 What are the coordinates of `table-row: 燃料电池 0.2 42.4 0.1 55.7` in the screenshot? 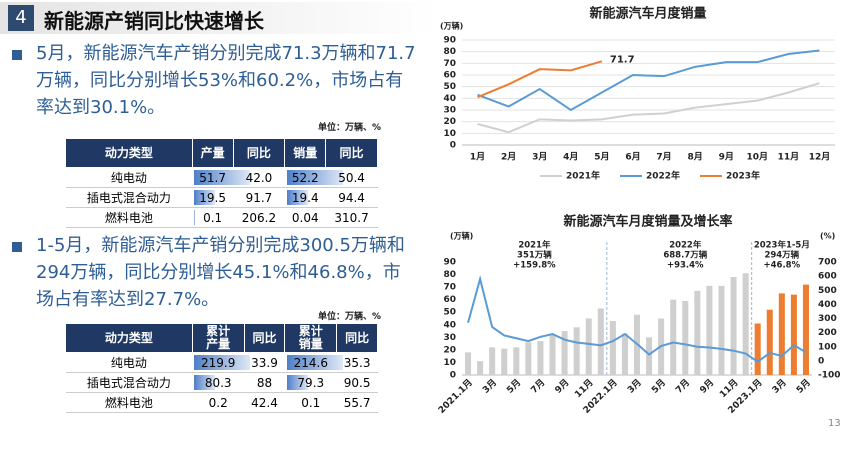 It's located at (221, 402).